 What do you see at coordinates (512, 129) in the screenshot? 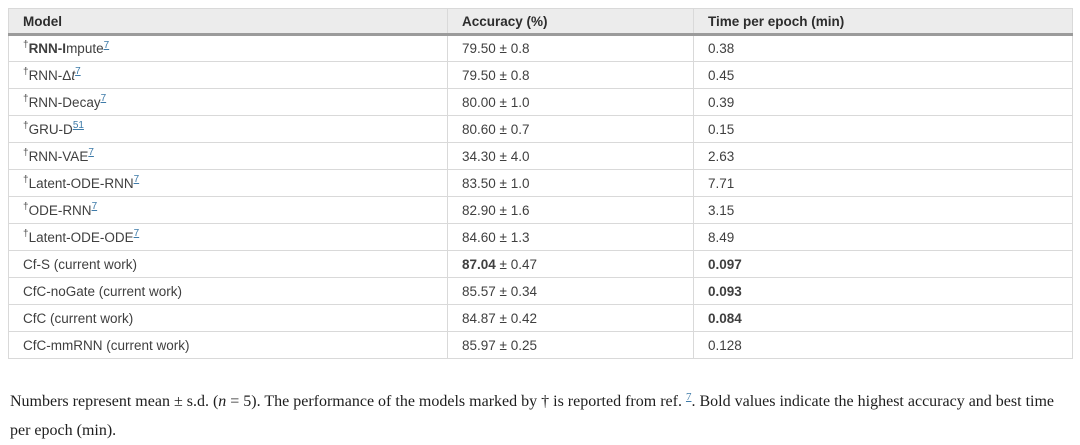
I see `accuracy-sd: ± 0.7` at bounding box center [512, 129].